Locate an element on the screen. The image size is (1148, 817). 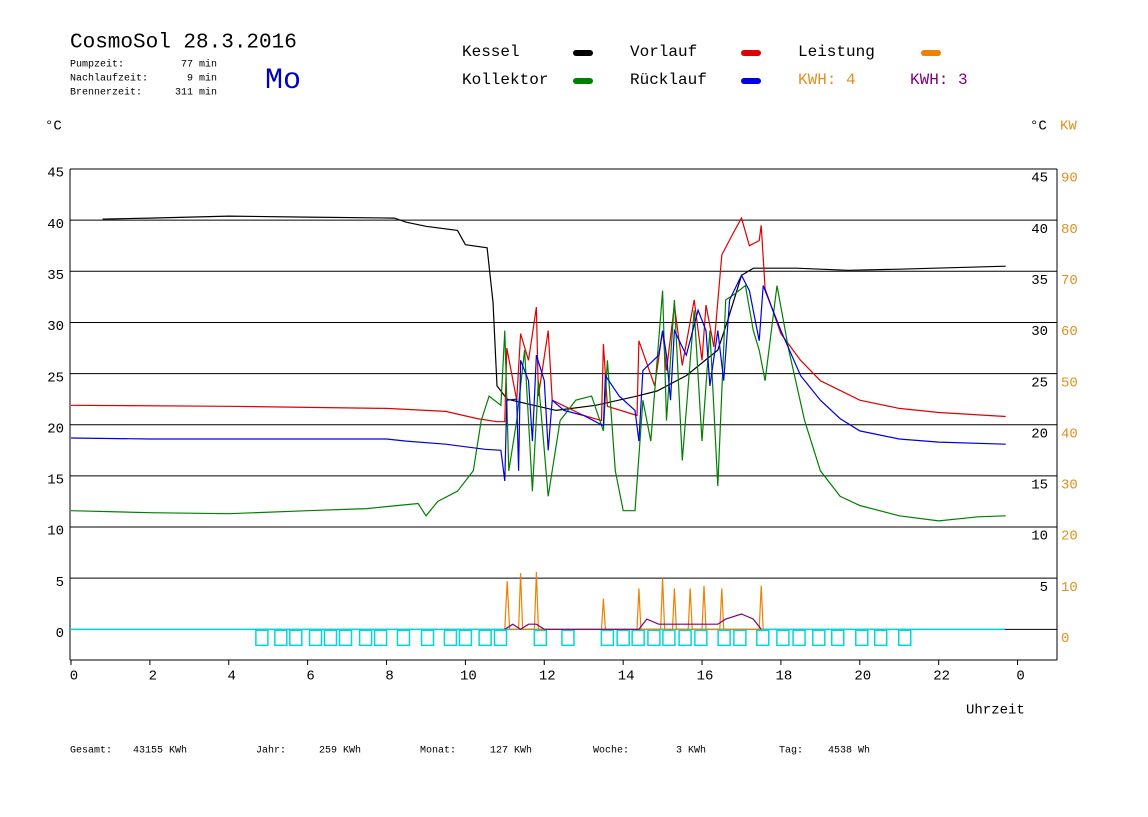
legend-label: Kollektor is located at coordinates (505, 80).